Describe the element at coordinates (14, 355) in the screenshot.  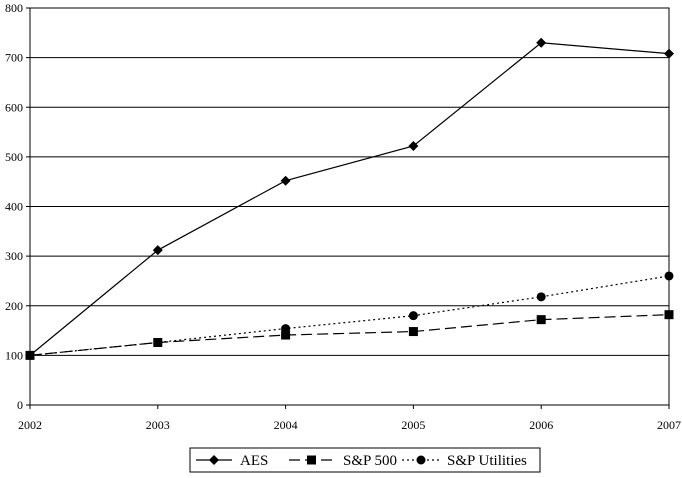
I see `y-tick-label: 100` at that location.